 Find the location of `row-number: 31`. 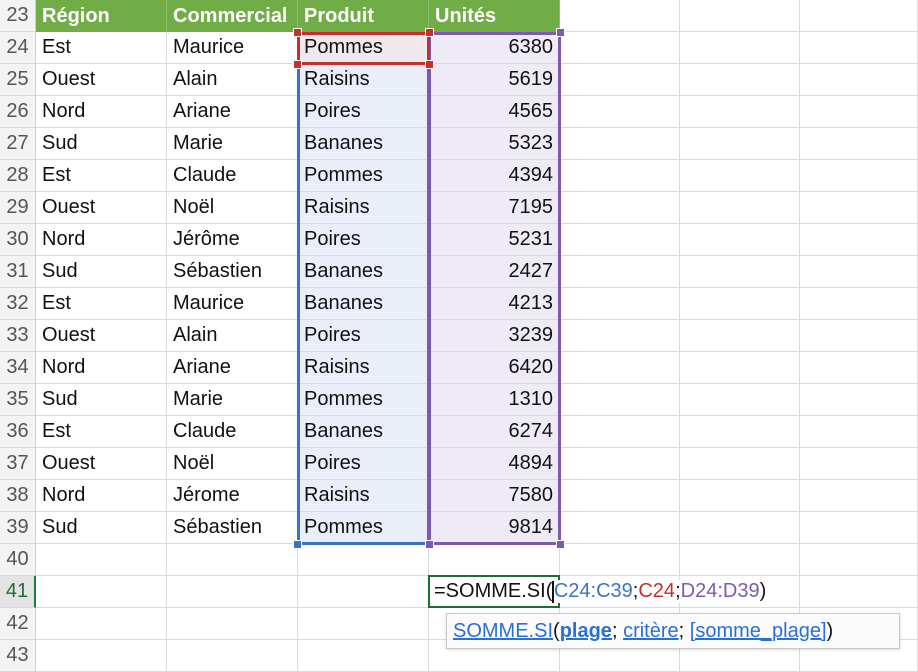

row-number: 31 is located at coordinates (18, 272).